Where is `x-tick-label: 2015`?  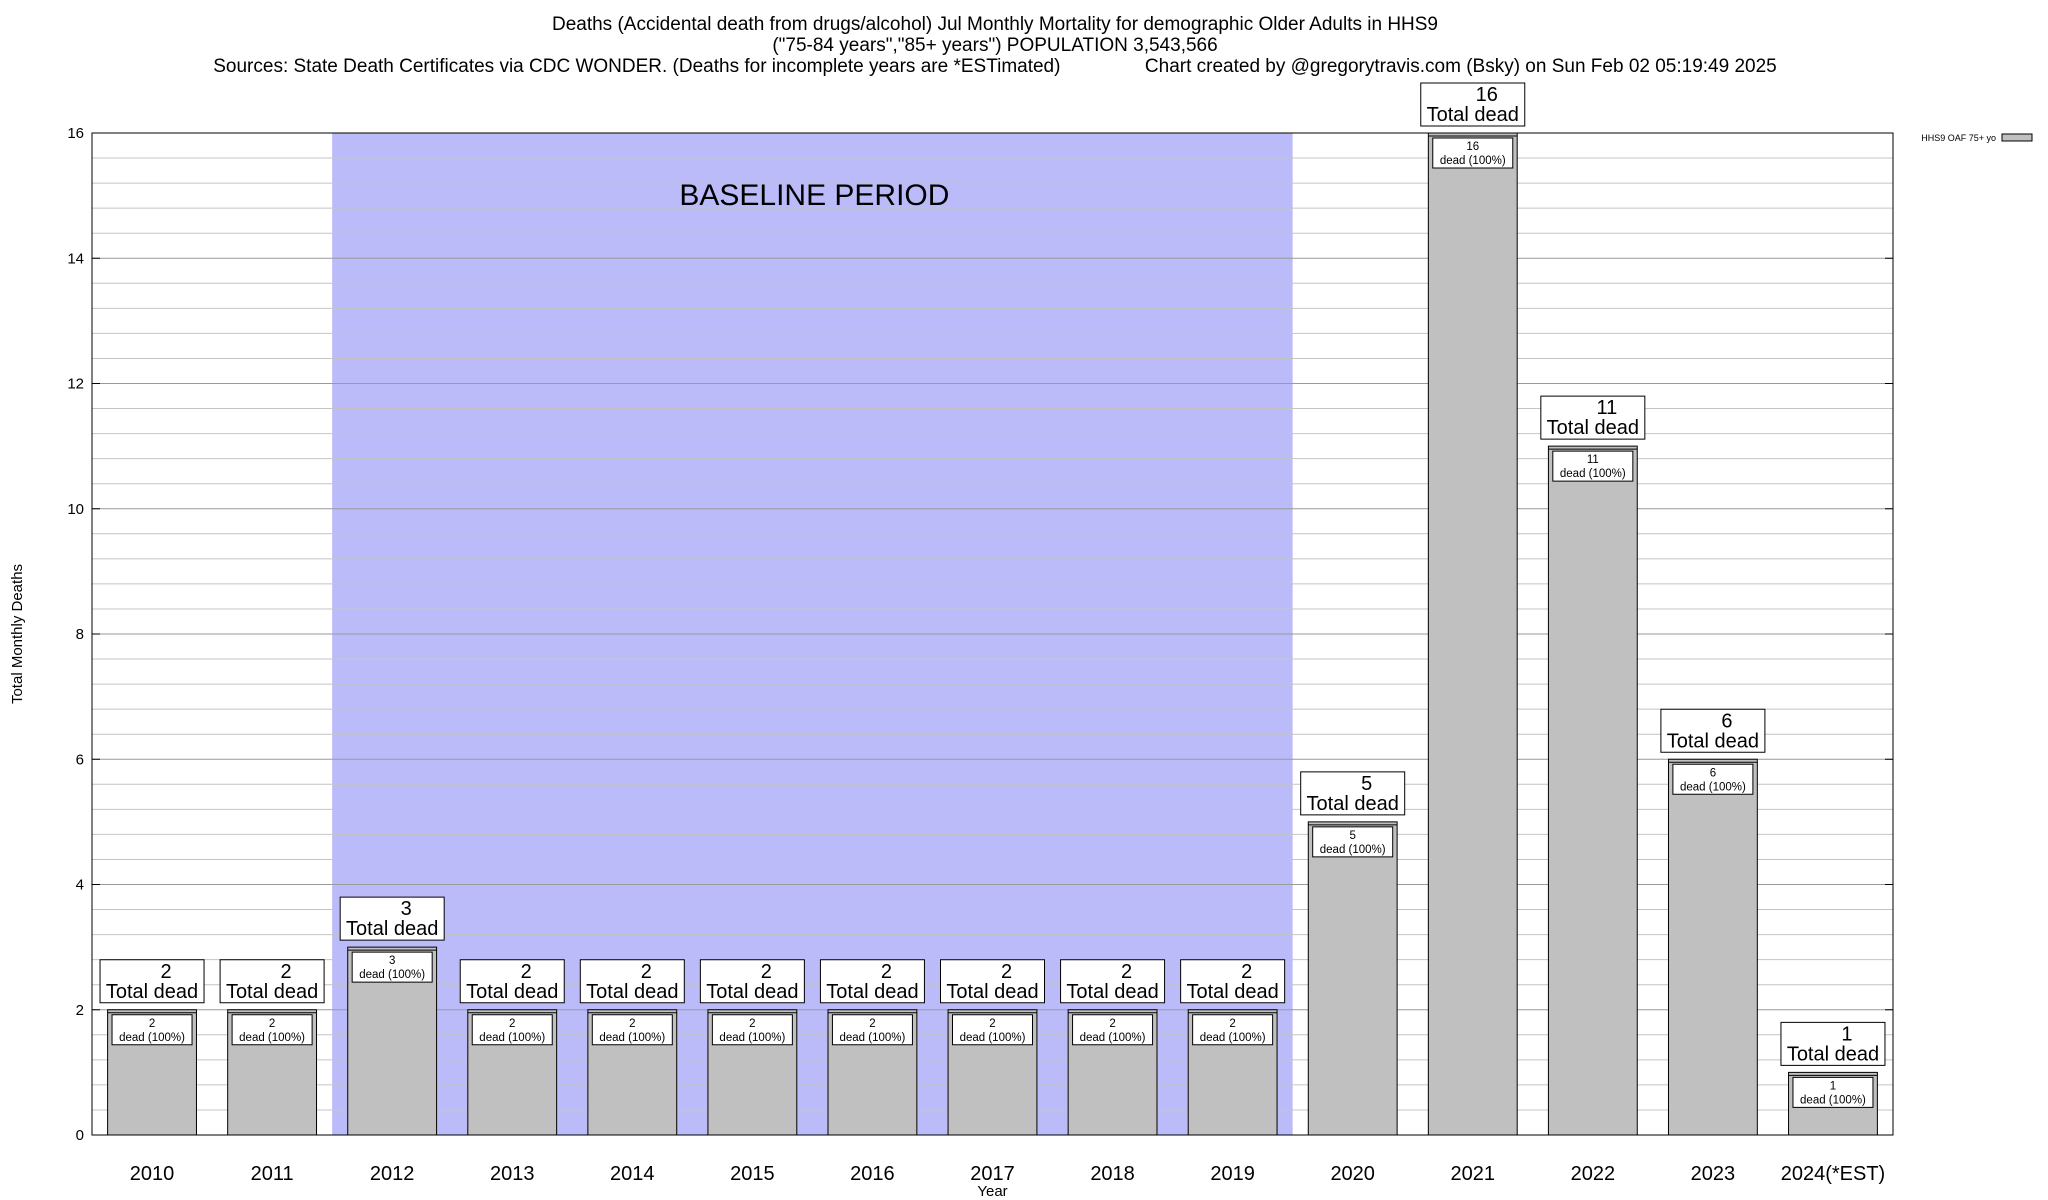 x-tick-label: 2015 is located at coordinates (752, 1174).